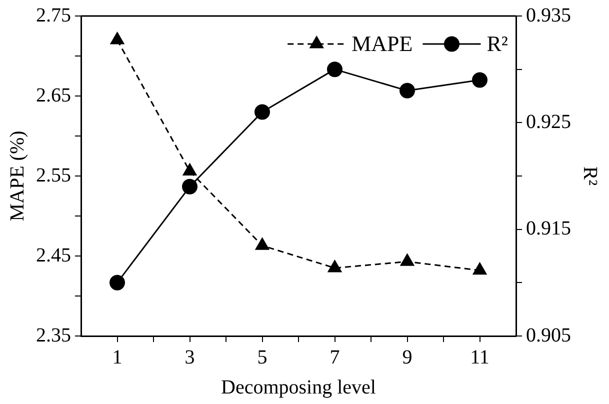 Image resolution: width=609 pixels, height=404 pixels. I want to click on y2-tick-label: 0.915, so click(548, 229).